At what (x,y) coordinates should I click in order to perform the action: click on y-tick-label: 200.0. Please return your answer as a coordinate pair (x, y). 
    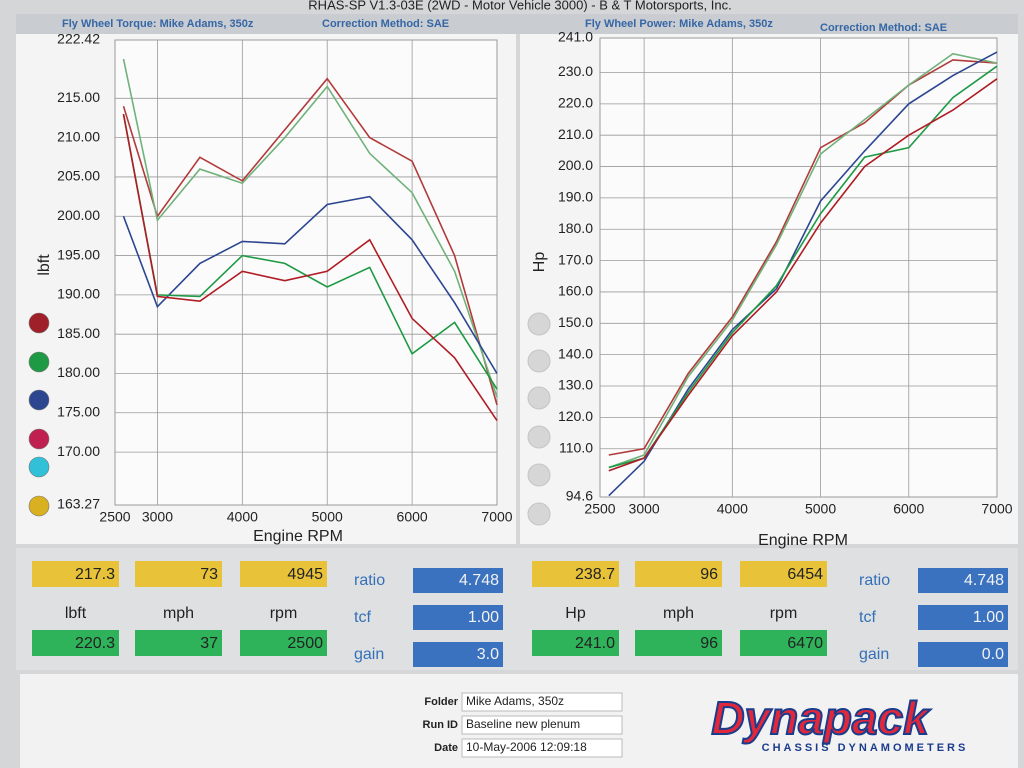
    Looking at the image, I should click on (575, 165).